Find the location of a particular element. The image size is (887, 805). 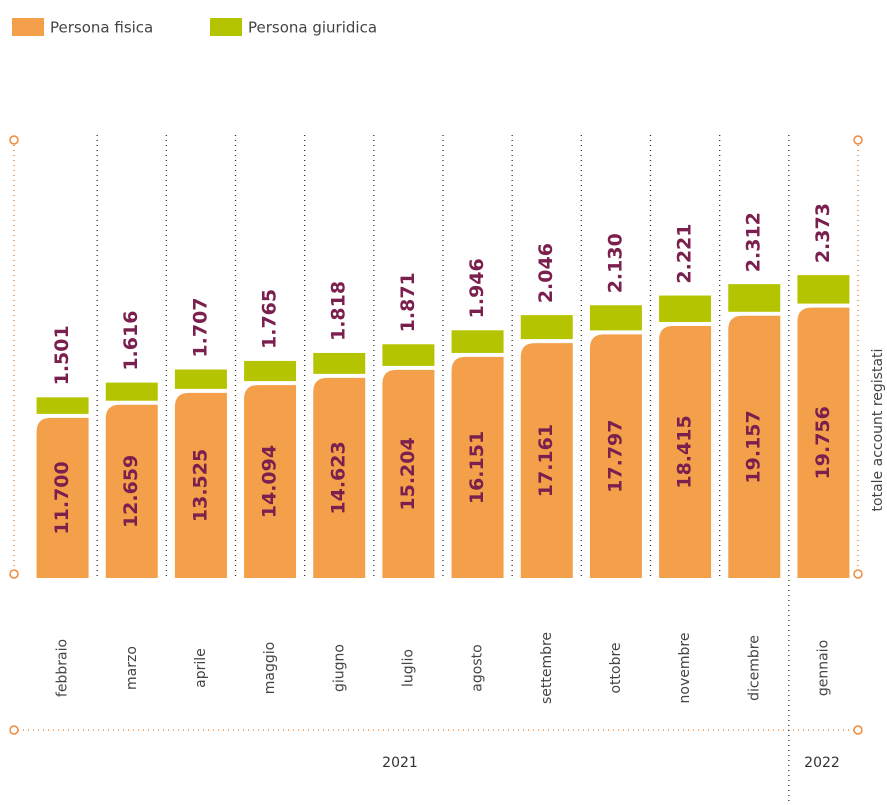

x-tick-label: giugno is located at coordinates (339, 668).